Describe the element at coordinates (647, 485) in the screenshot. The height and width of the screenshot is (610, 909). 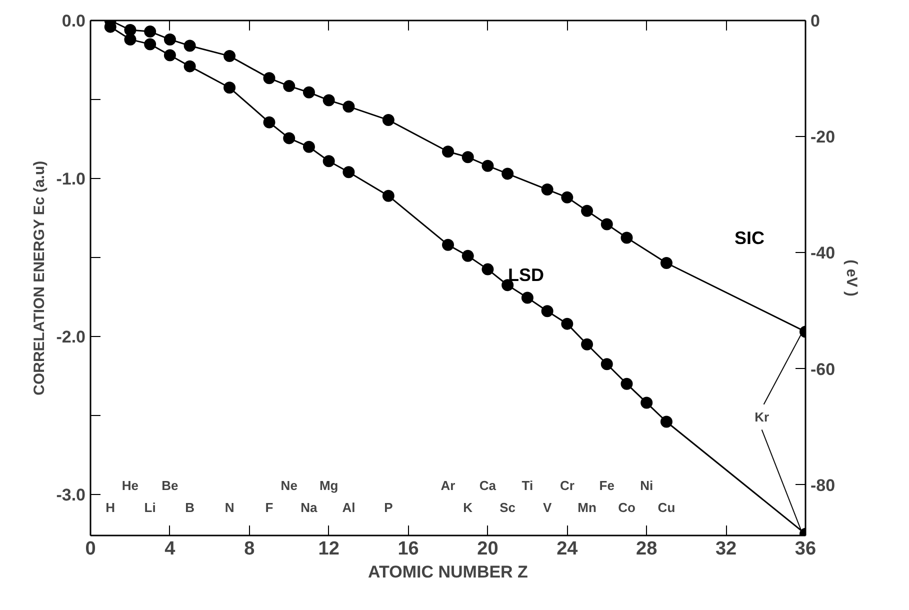
I see `annotation: Ni` at that location.